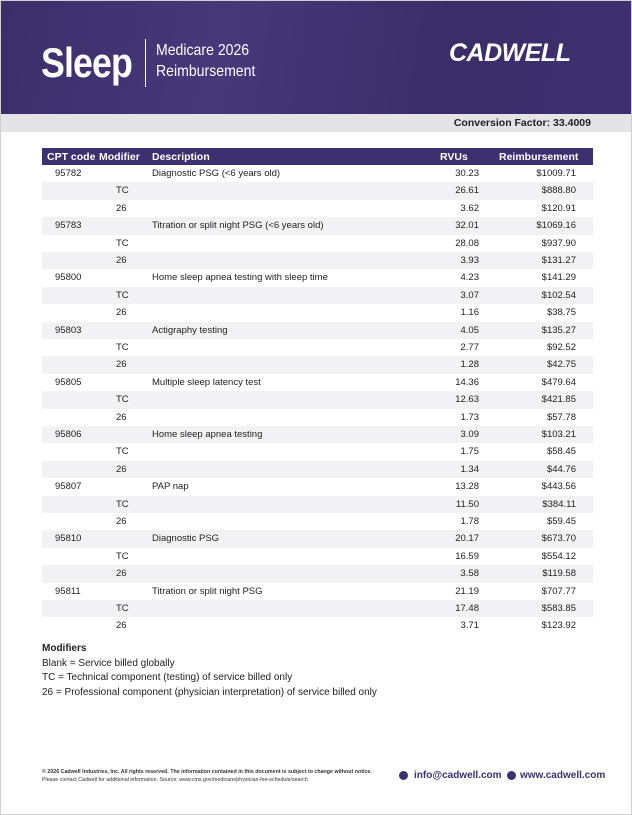 The height and width of the screenshot is (815, 632). What do you see at coordinates (317, 243) in the screenshot?
I see `table-row: TC 28.08 $937.90` at bounding box center [317, 243].